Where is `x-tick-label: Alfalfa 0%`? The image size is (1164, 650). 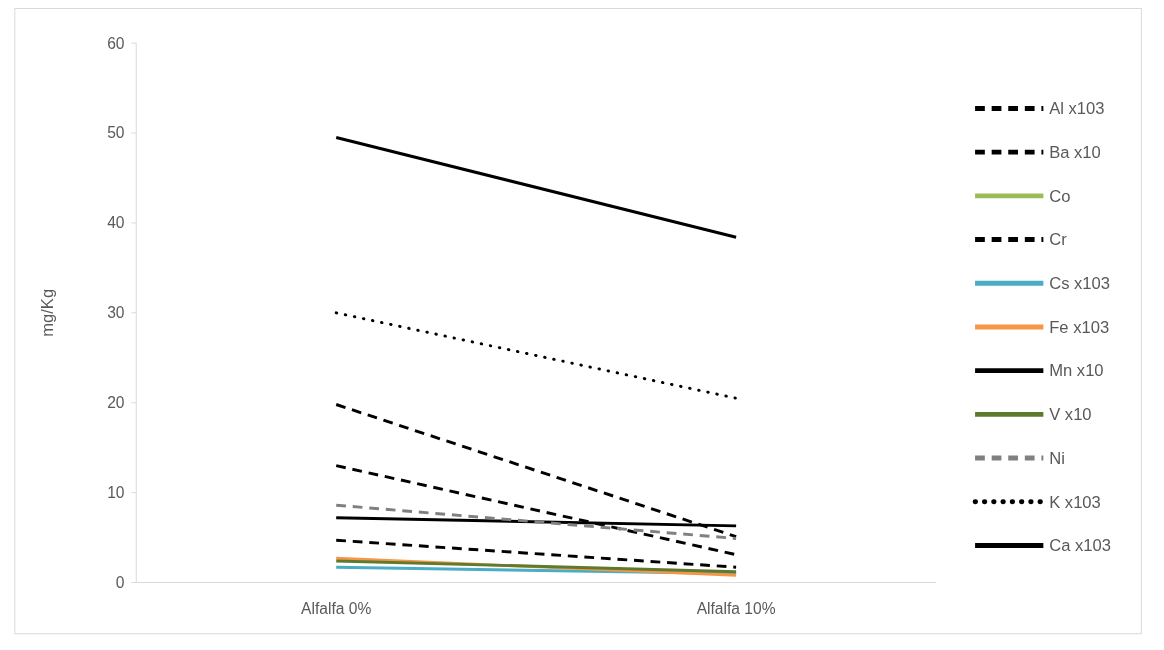
x-tick-label: Alfalfa 0% is located at coordinates (336, 608).